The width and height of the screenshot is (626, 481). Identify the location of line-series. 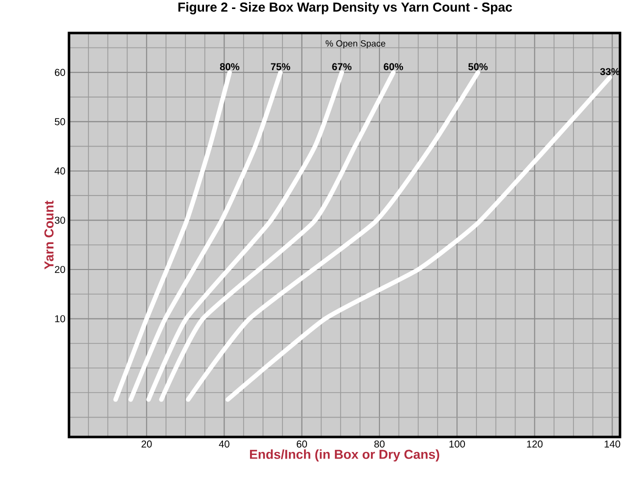
(172, 236).